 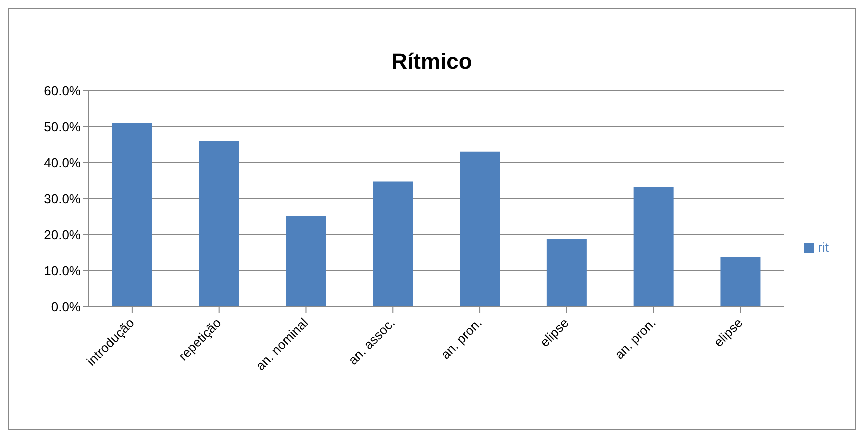 What do you see at coordinates (63, 163) in the screenshot?
I see `y-tick-label: 40.0%` at bounding box center [63, 163].